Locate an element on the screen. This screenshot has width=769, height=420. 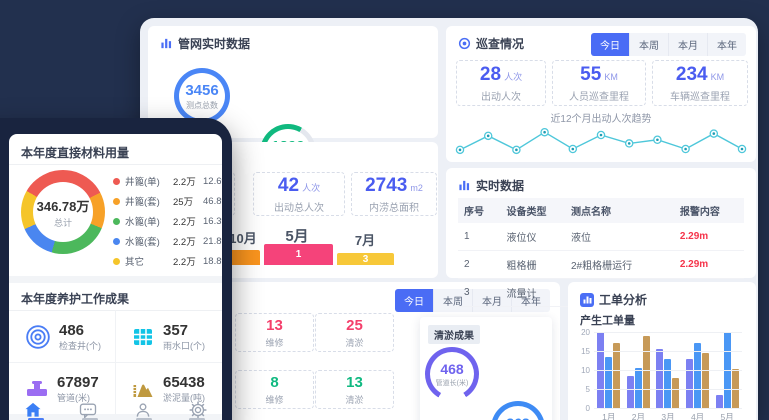
tab-year: 本年 is located at coordinates (726, 44).